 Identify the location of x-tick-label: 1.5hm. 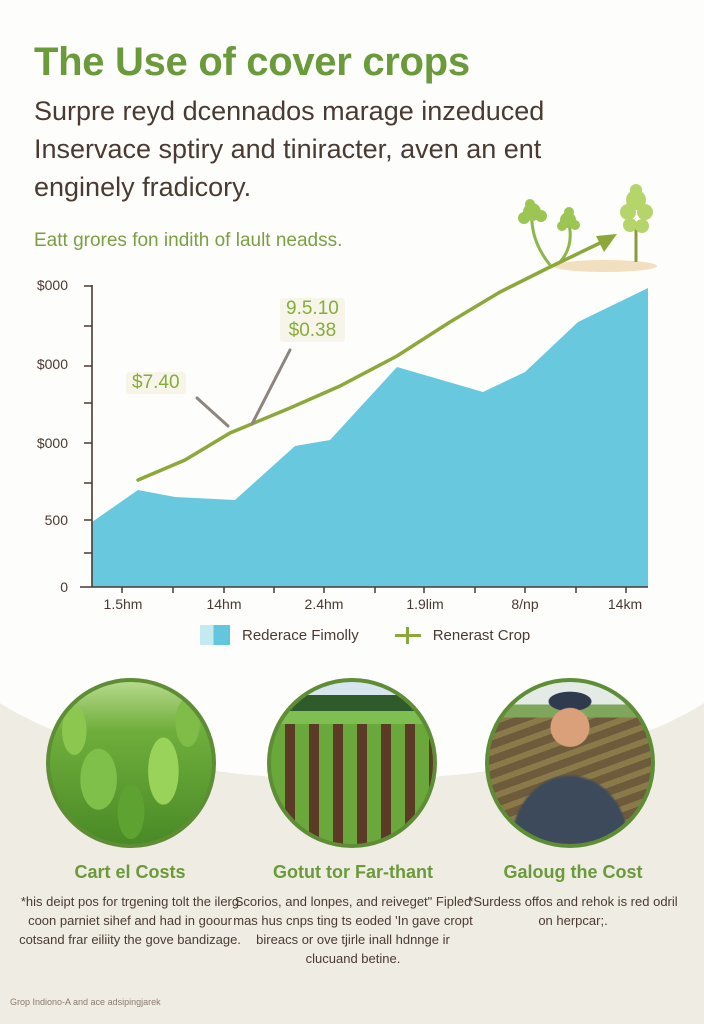
(123, 604).